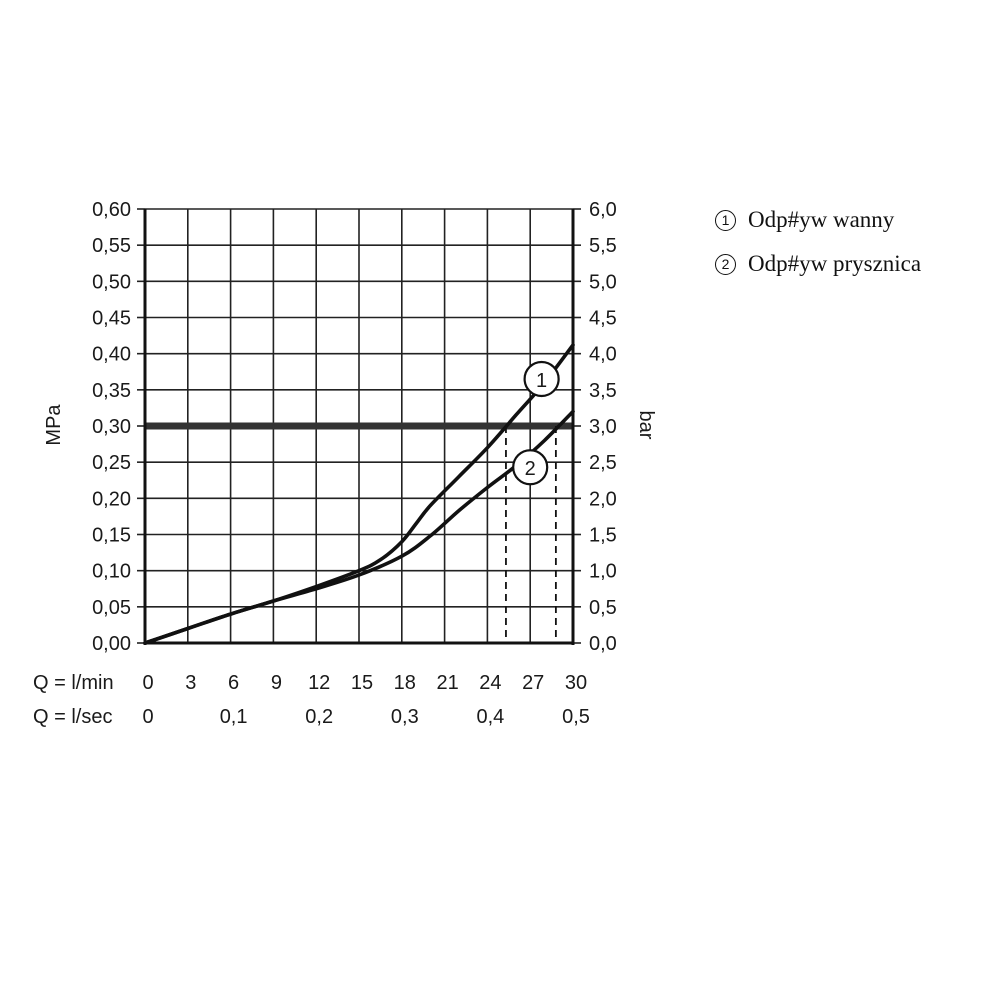 Image resolution: width=1000 pixels, height=1000 pixels. Describe the element at coordinates (362, 683) in the screenshot. I see `x-tick-label-lmin: 15` at that location.